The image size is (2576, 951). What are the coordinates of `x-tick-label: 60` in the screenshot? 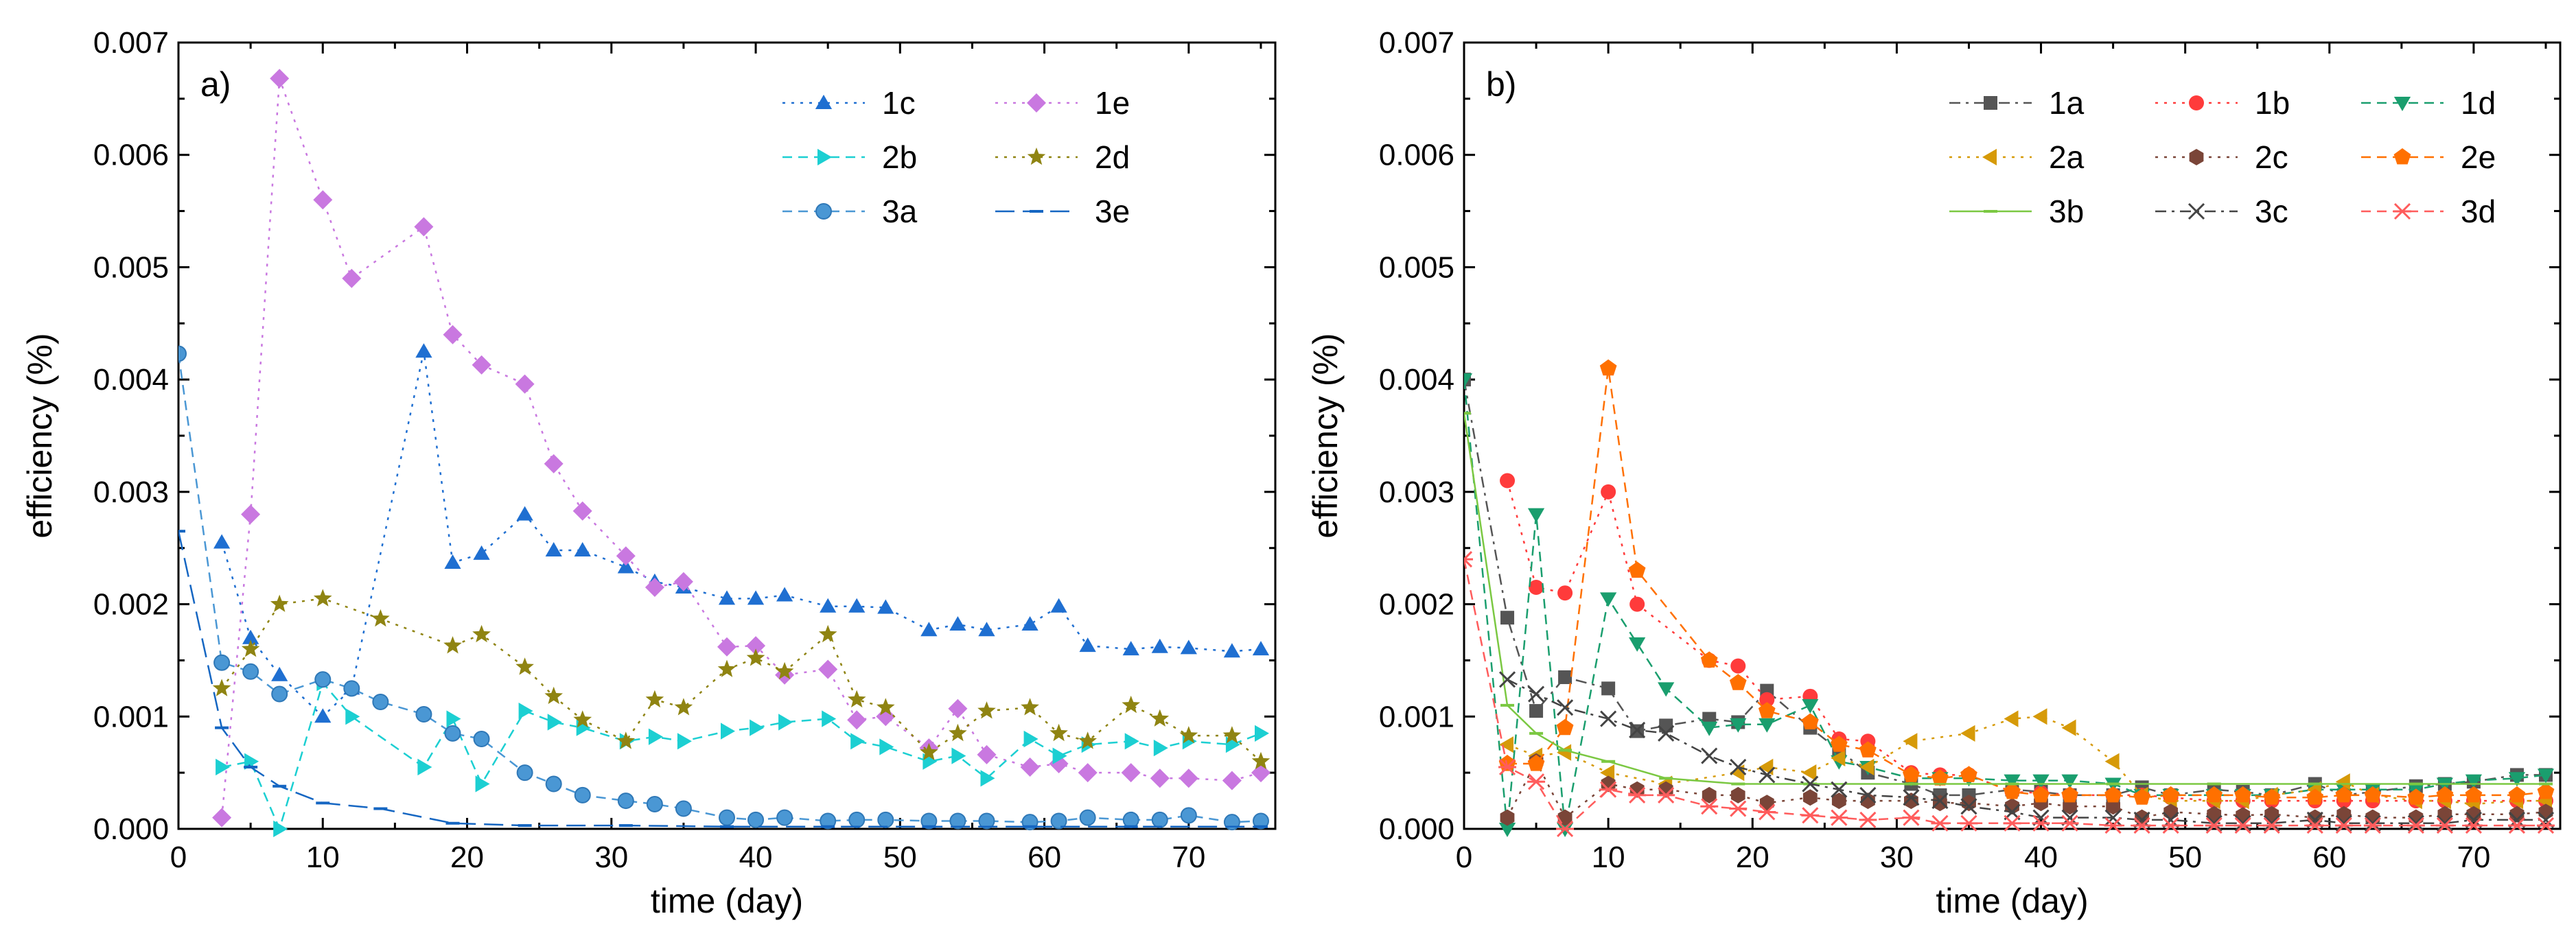 It's located at (2329, 858).